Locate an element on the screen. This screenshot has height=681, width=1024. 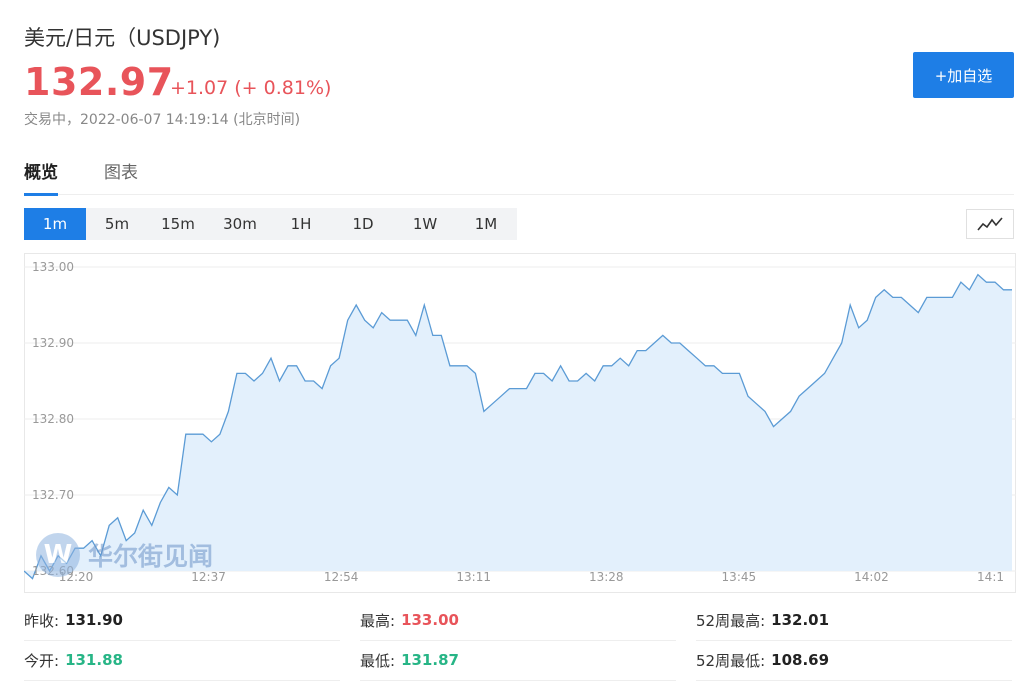
current-price: 132.97 is located at coordinates (99, 82).